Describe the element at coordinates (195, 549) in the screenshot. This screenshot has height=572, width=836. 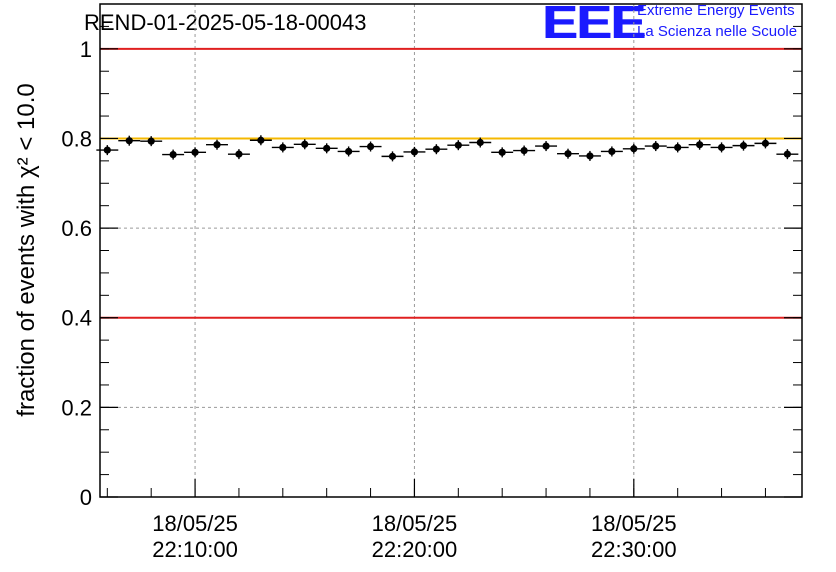
I see `x-tick-label-time: 22:10:00` at that location.